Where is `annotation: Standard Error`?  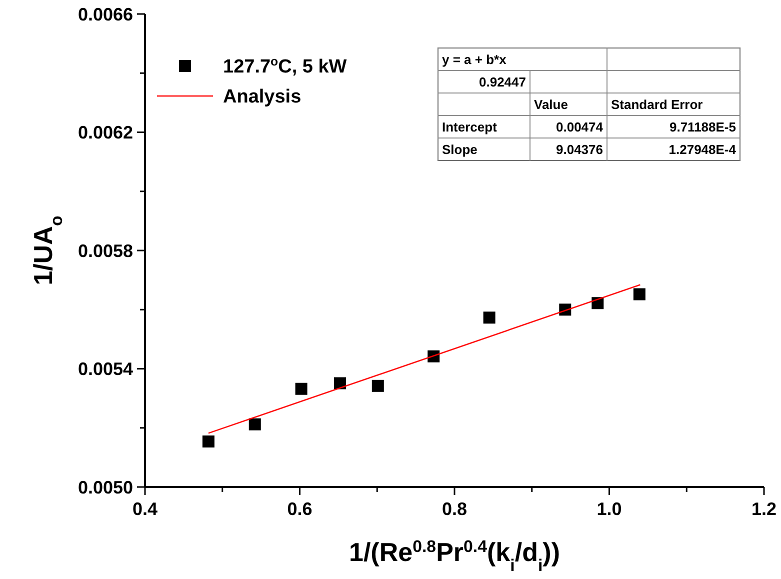
annotation: Standard Error is located at coordinates (657, 104).